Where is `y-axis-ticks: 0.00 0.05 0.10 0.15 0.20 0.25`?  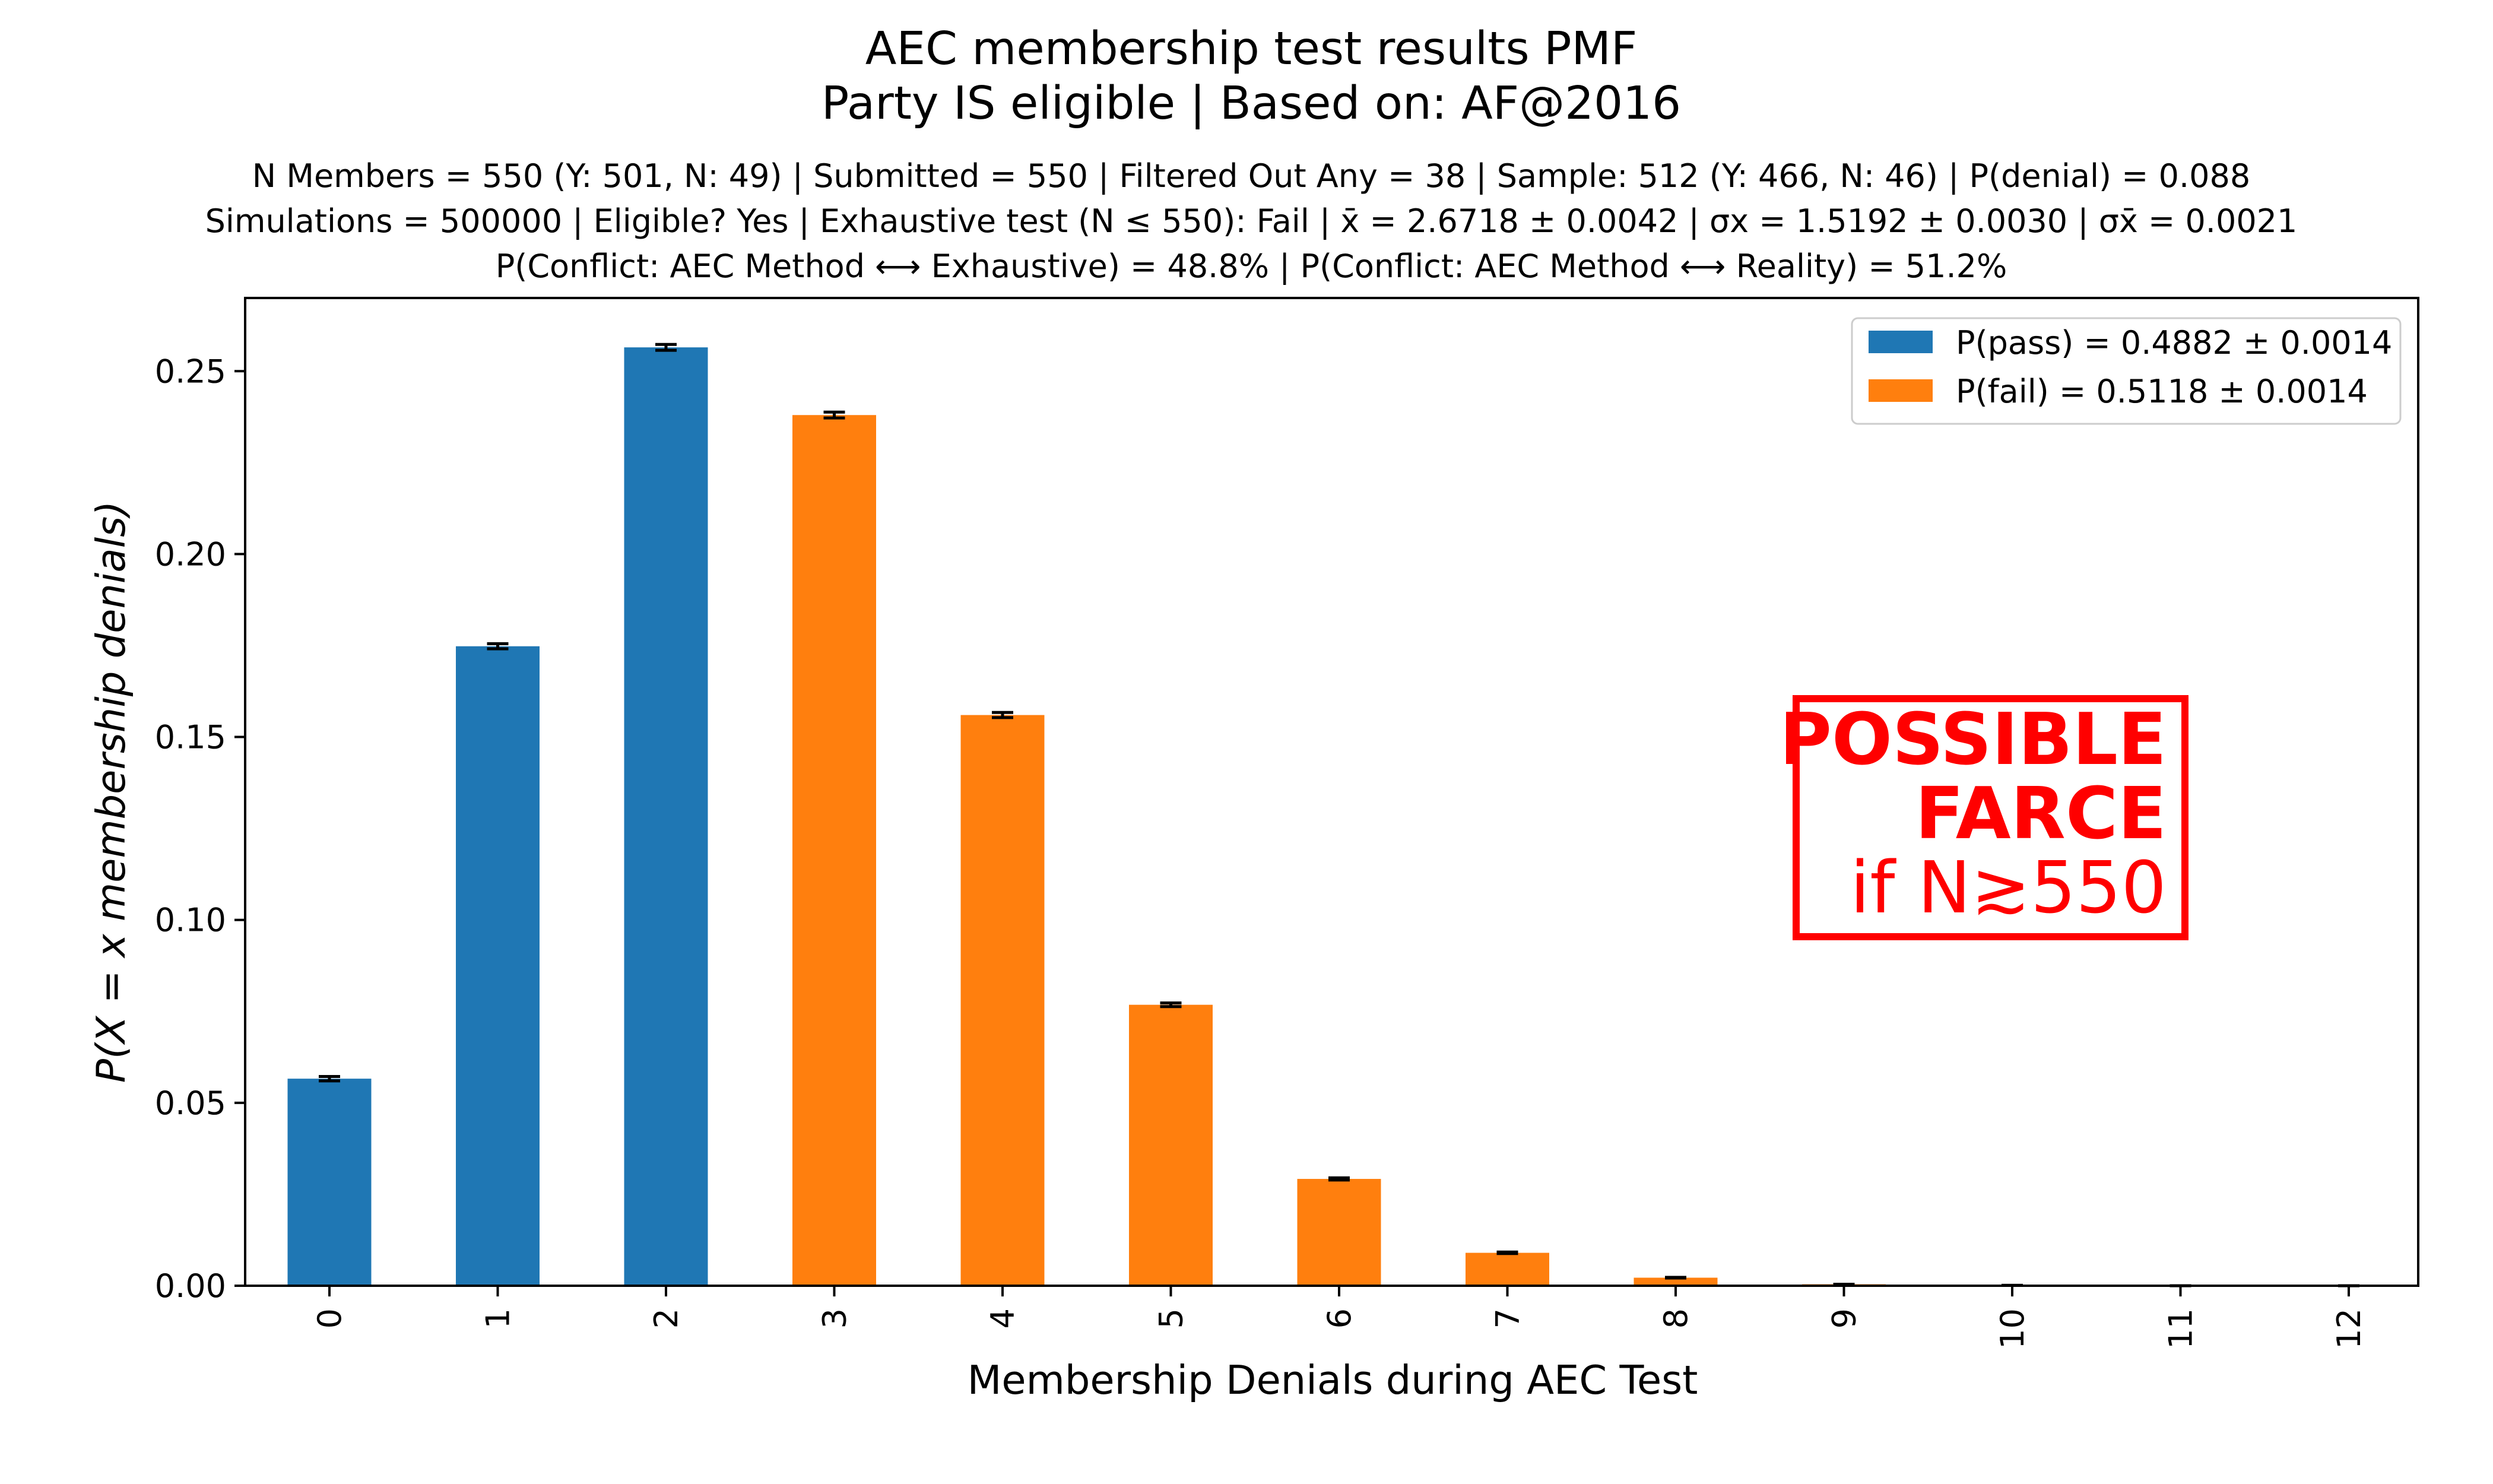
y-axis-ticks: 0.00 0.05 0.10 0.15 0.20 0.25 is located at coordinates (200, 829).